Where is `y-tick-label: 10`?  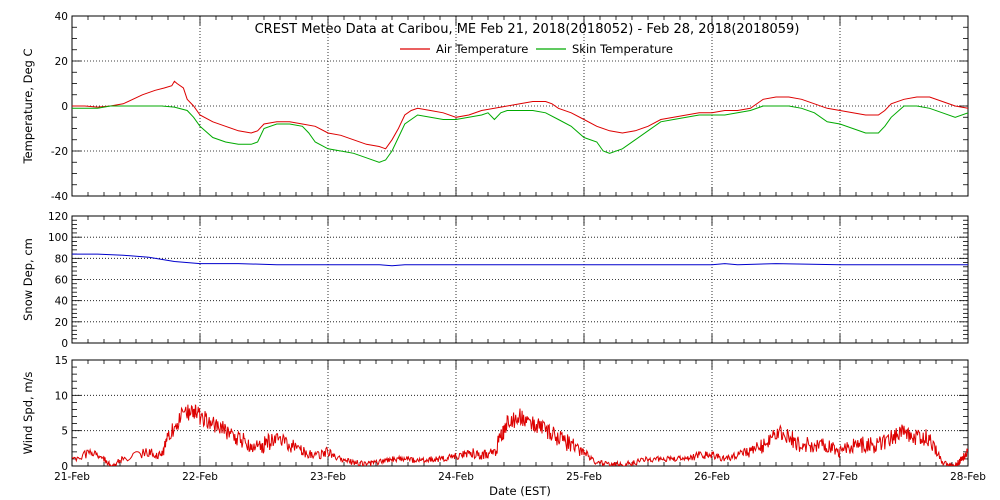
y-tick-label: 10 is located at coordinates (61, 396).